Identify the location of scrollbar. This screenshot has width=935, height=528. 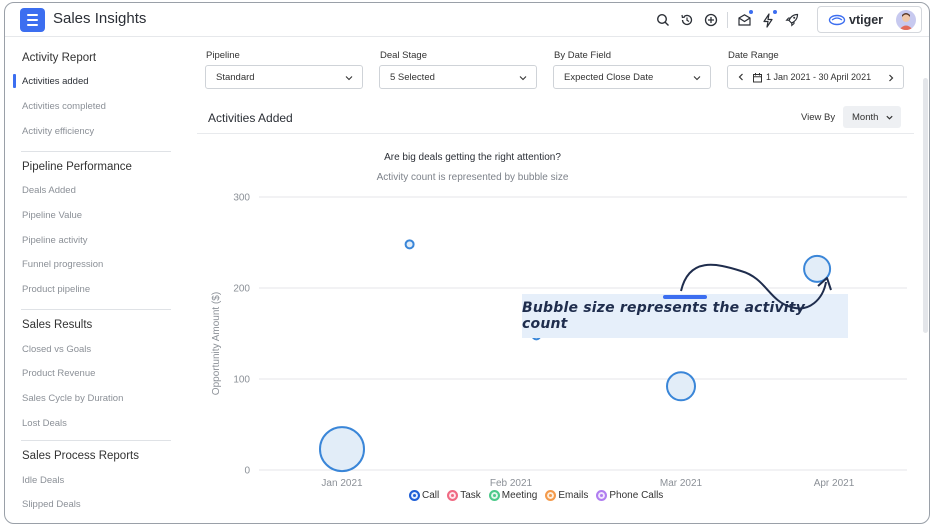
(925, 205).